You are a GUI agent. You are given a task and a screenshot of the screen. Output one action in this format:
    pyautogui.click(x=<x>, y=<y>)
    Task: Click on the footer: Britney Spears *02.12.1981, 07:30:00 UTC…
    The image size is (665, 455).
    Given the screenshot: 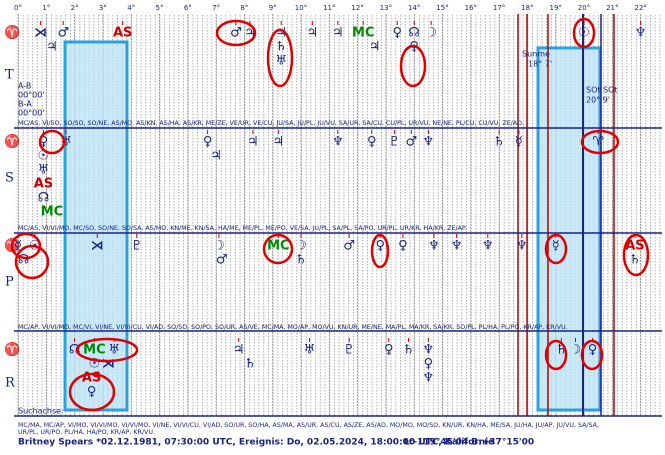 What is the action you would take?
    pyautogui.click(x=256, y=443)
    